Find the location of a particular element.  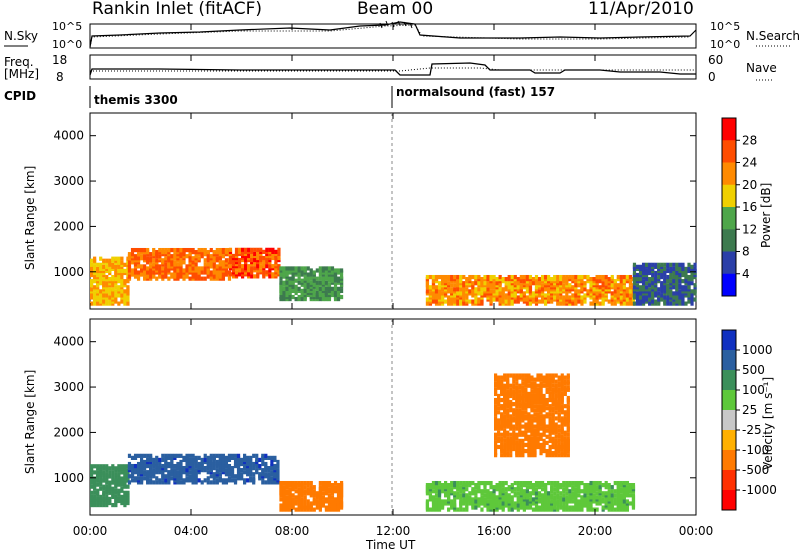

power-colorbar-tick-label: 16 is located at coordinates (749, 207).